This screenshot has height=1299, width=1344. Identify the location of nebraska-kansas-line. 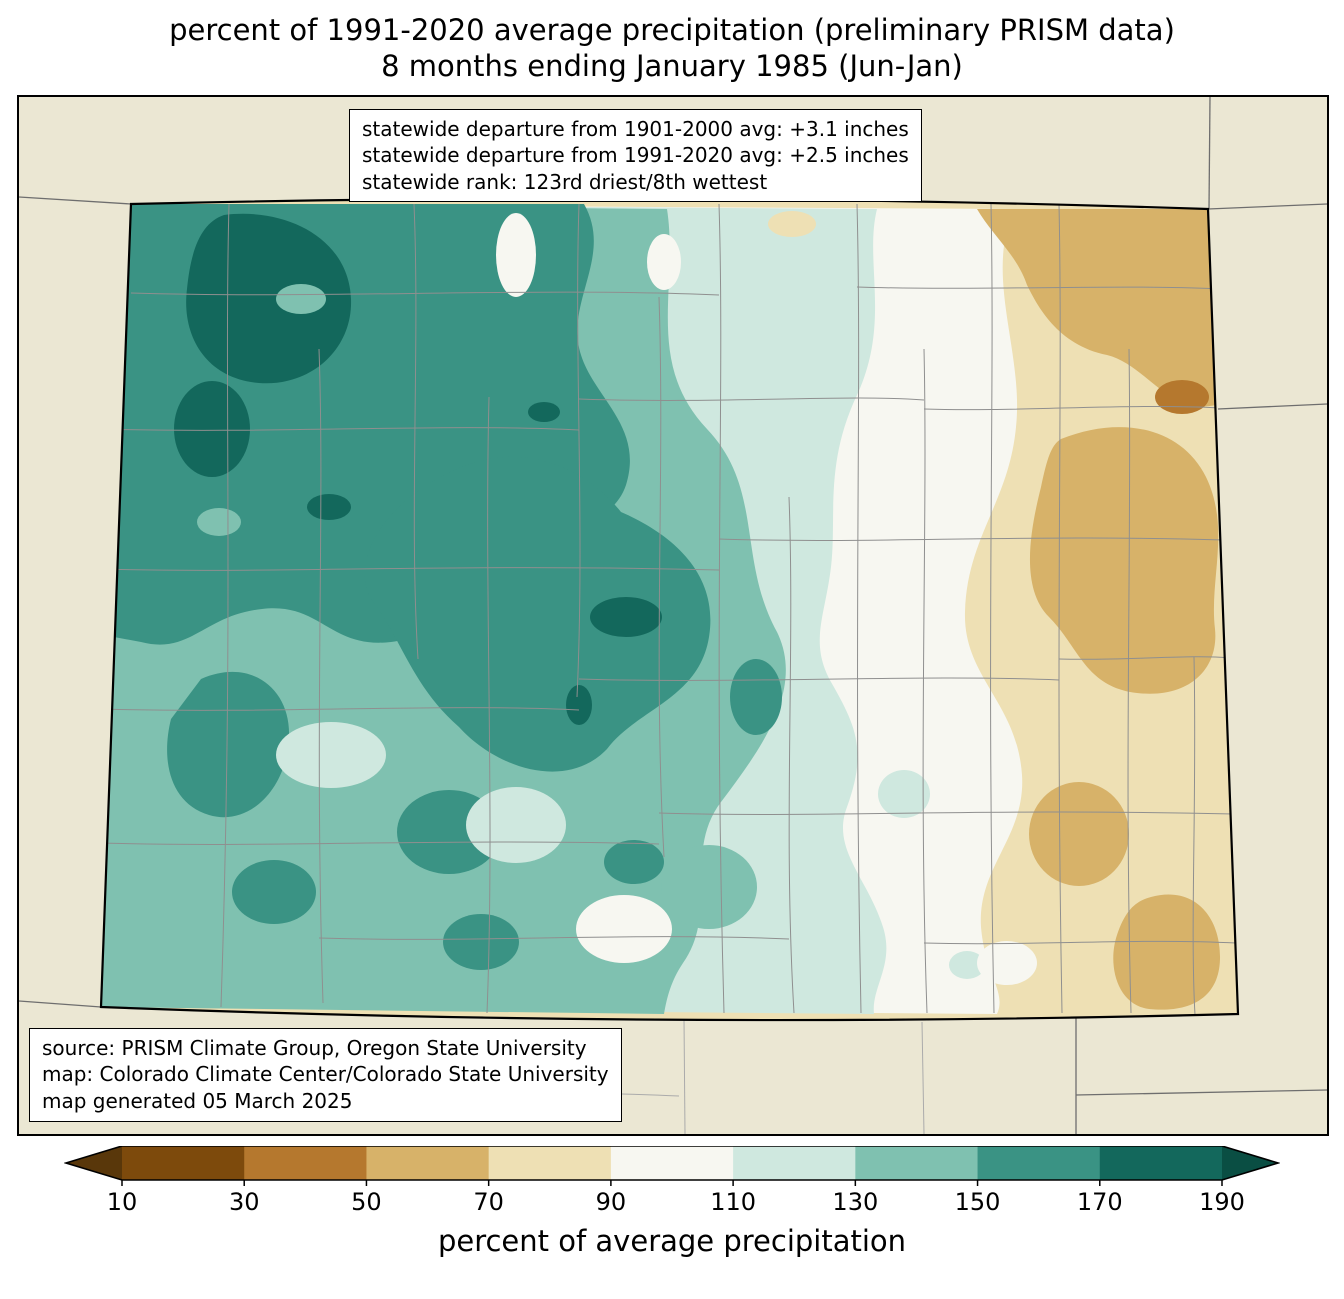
(1272, 406).